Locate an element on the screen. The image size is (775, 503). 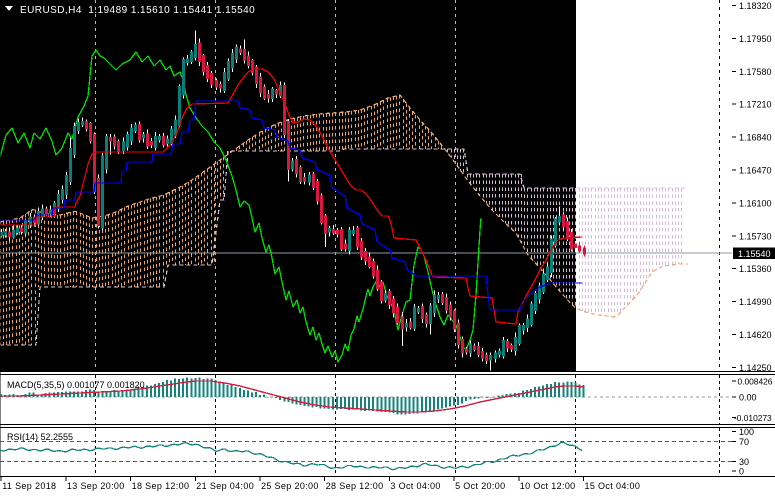
svg-text: 1.14620 is located at coordinates (755, 335).